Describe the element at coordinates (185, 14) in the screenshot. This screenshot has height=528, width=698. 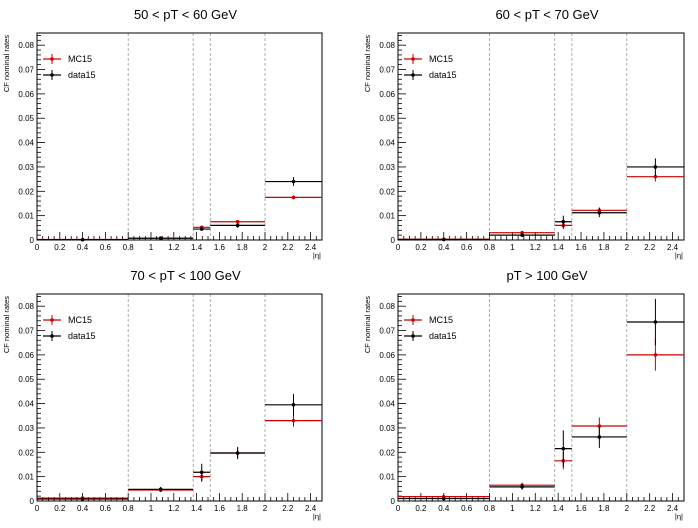
I see `chart-title: 50 < pT < 60 GeV` at that location.